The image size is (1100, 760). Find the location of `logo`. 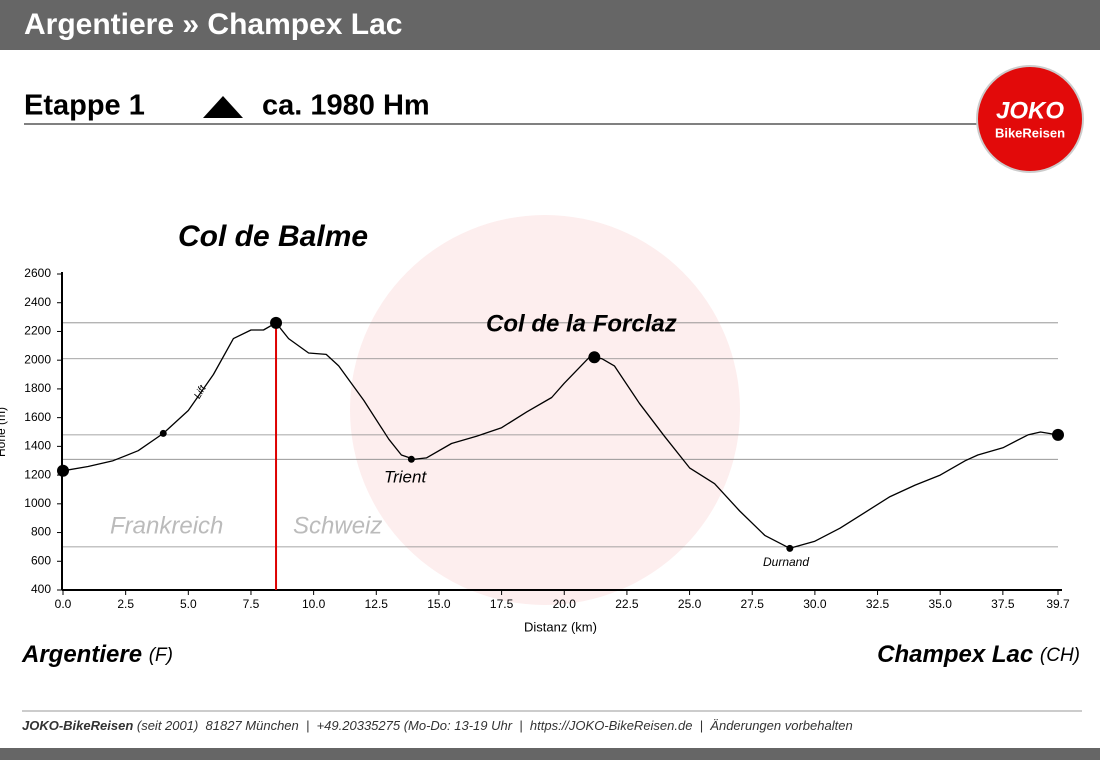

logo is located at coordinates (1030, 119).